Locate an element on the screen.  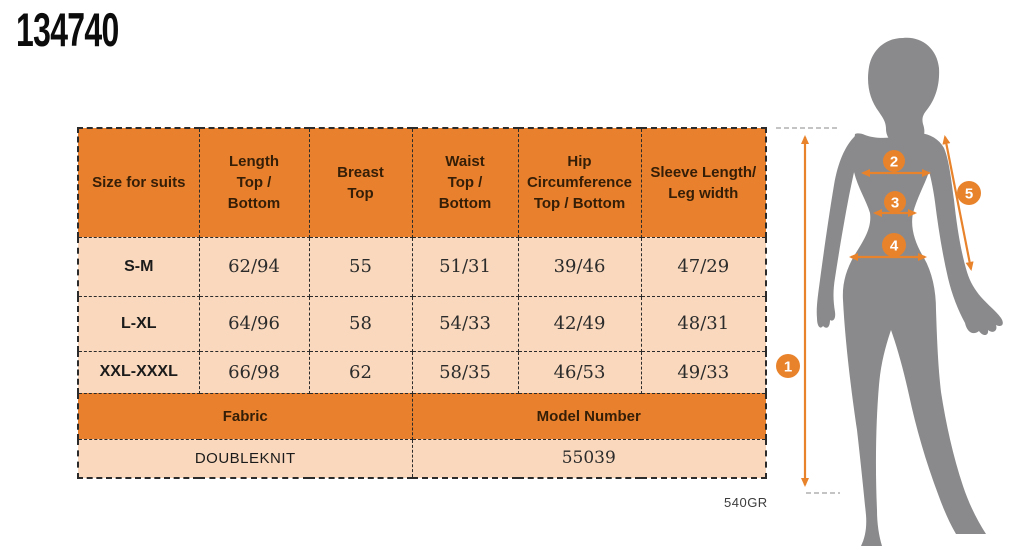
sleeve-arrow is located at coordinates (958, 203).